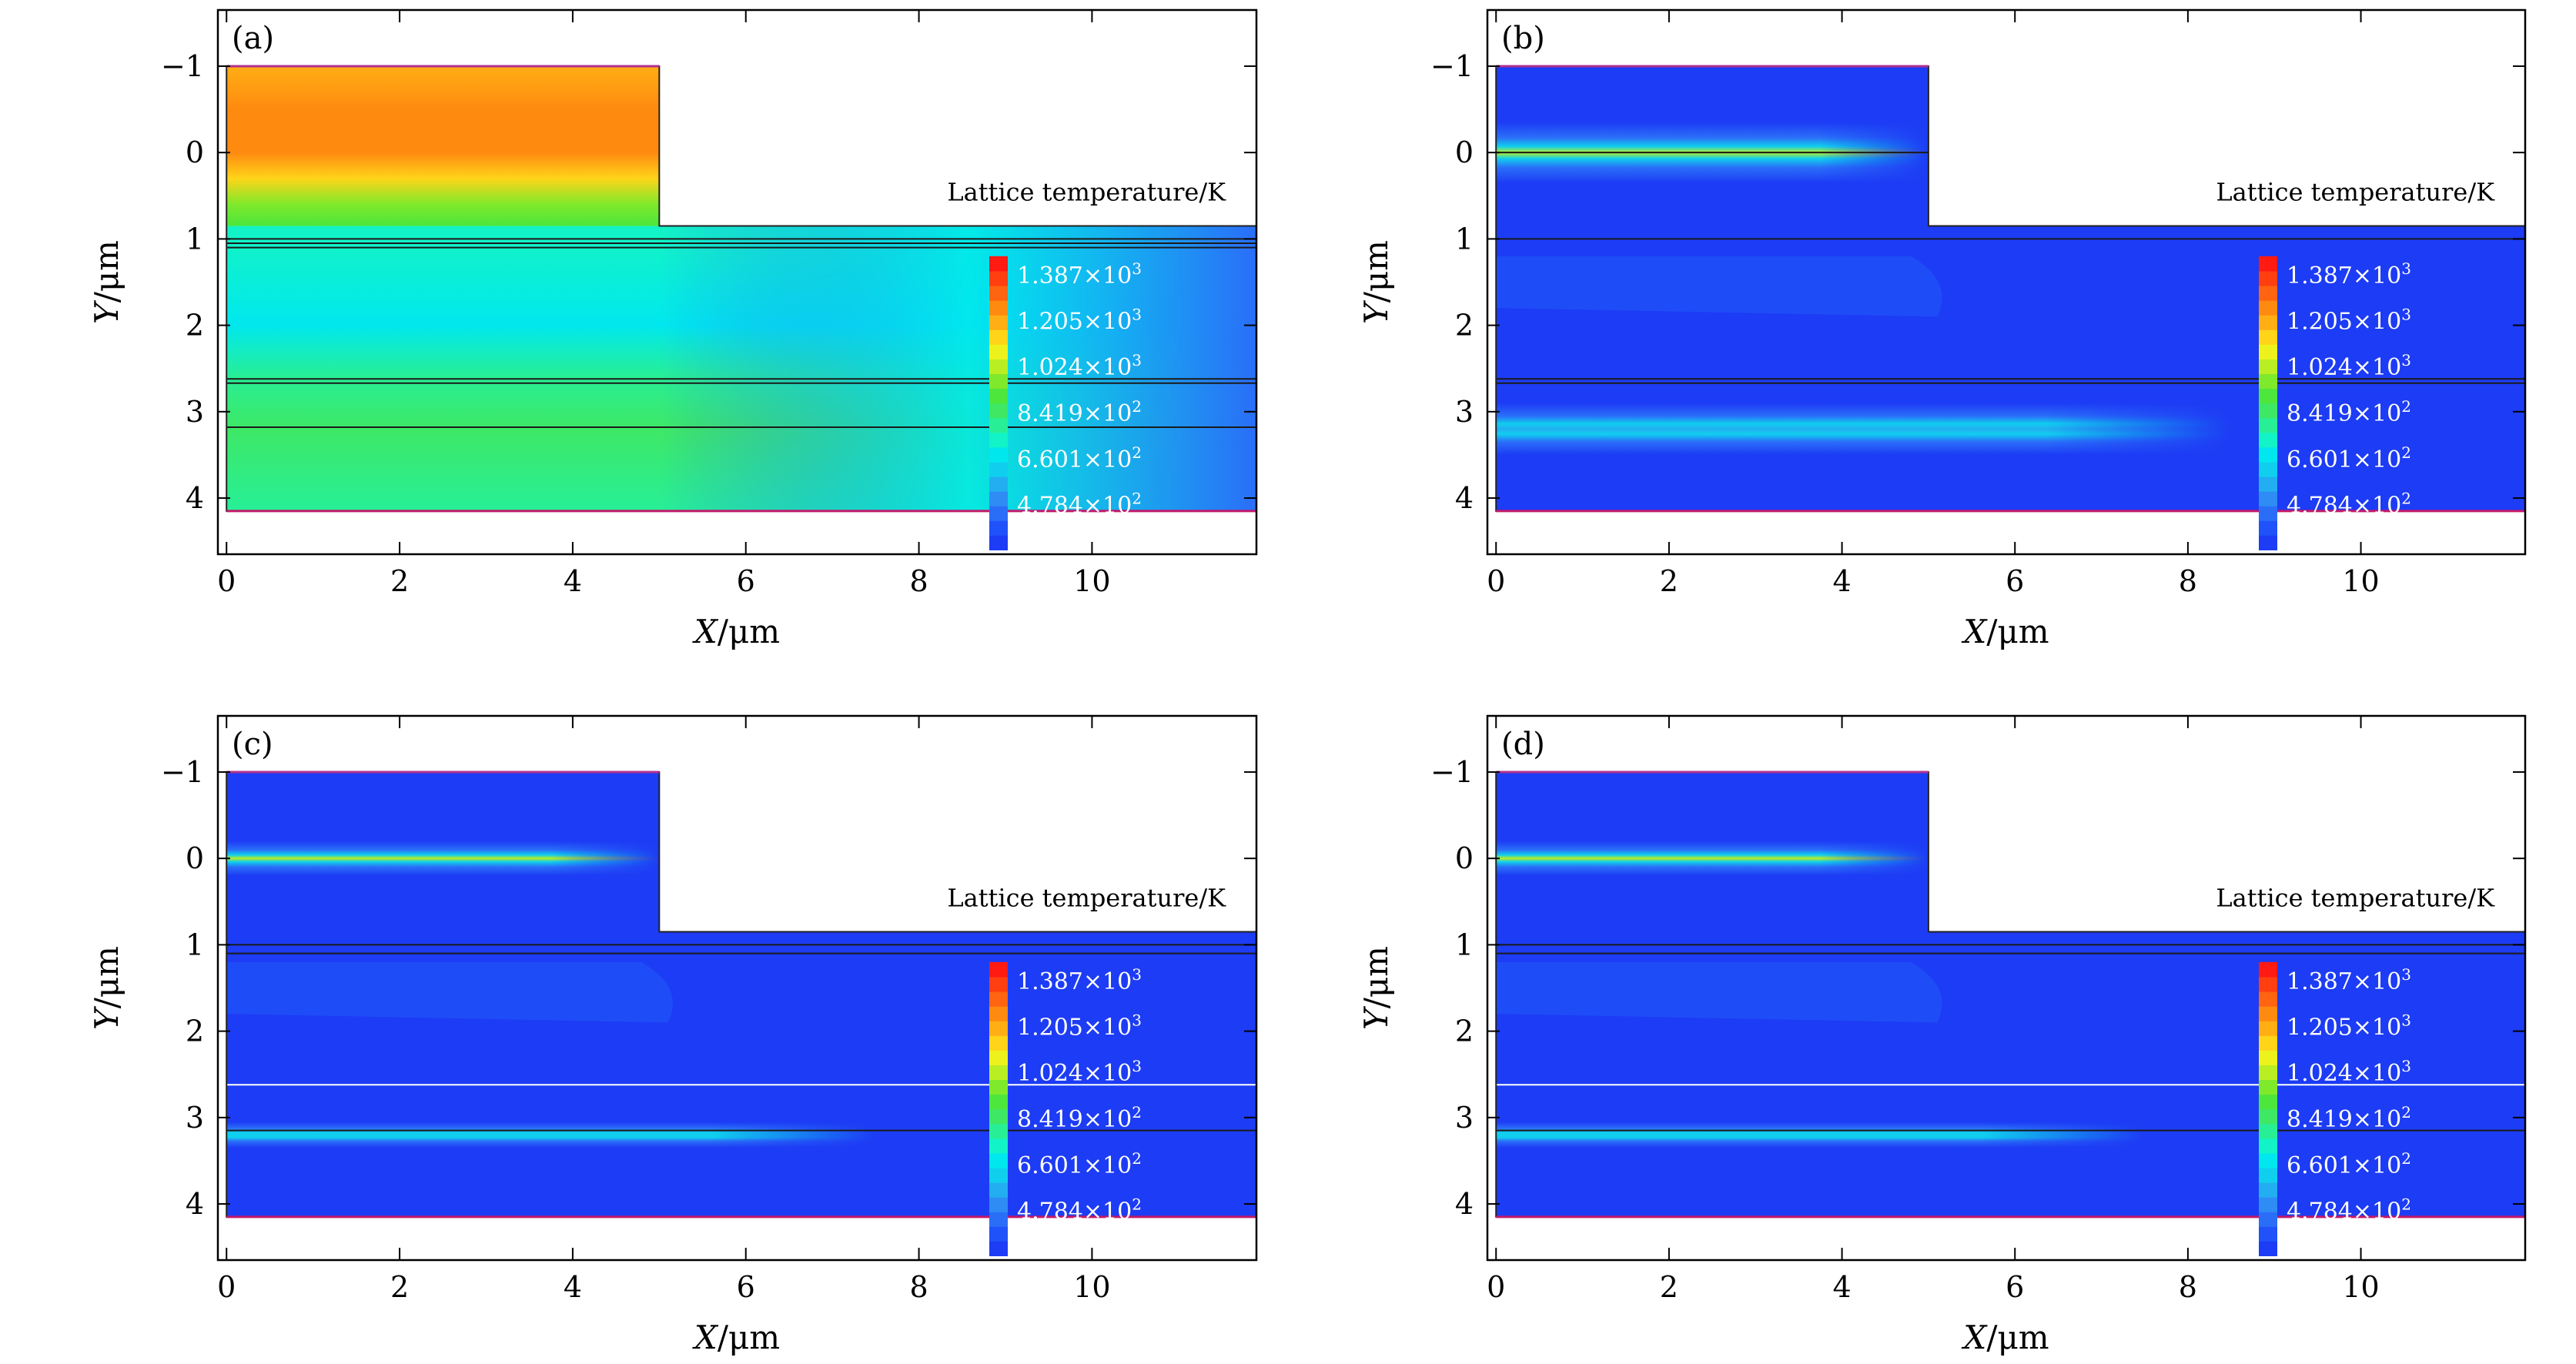 The image size is (2576, 1364). I want to click on y-tick-label: 0, so click(195, 858).